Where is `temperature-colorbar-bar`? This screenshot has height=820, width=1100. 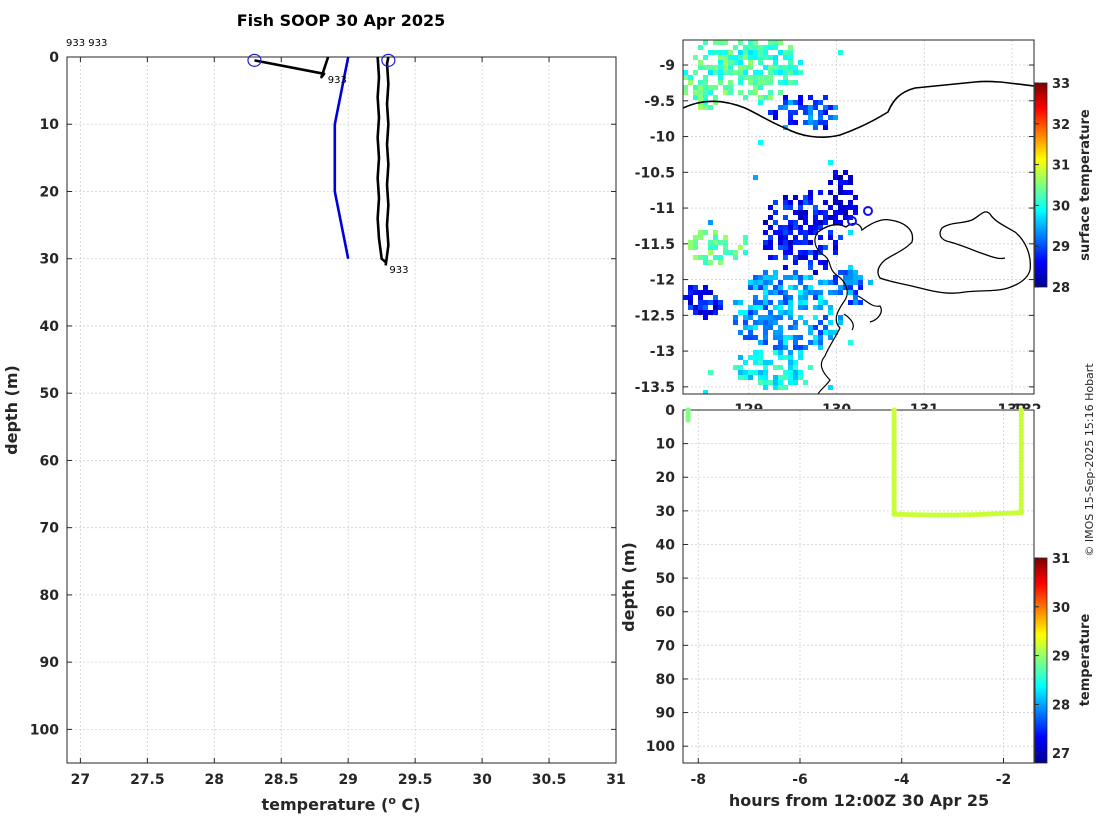
temperature-colorbar-bar is located at coordinates (1041, 660).